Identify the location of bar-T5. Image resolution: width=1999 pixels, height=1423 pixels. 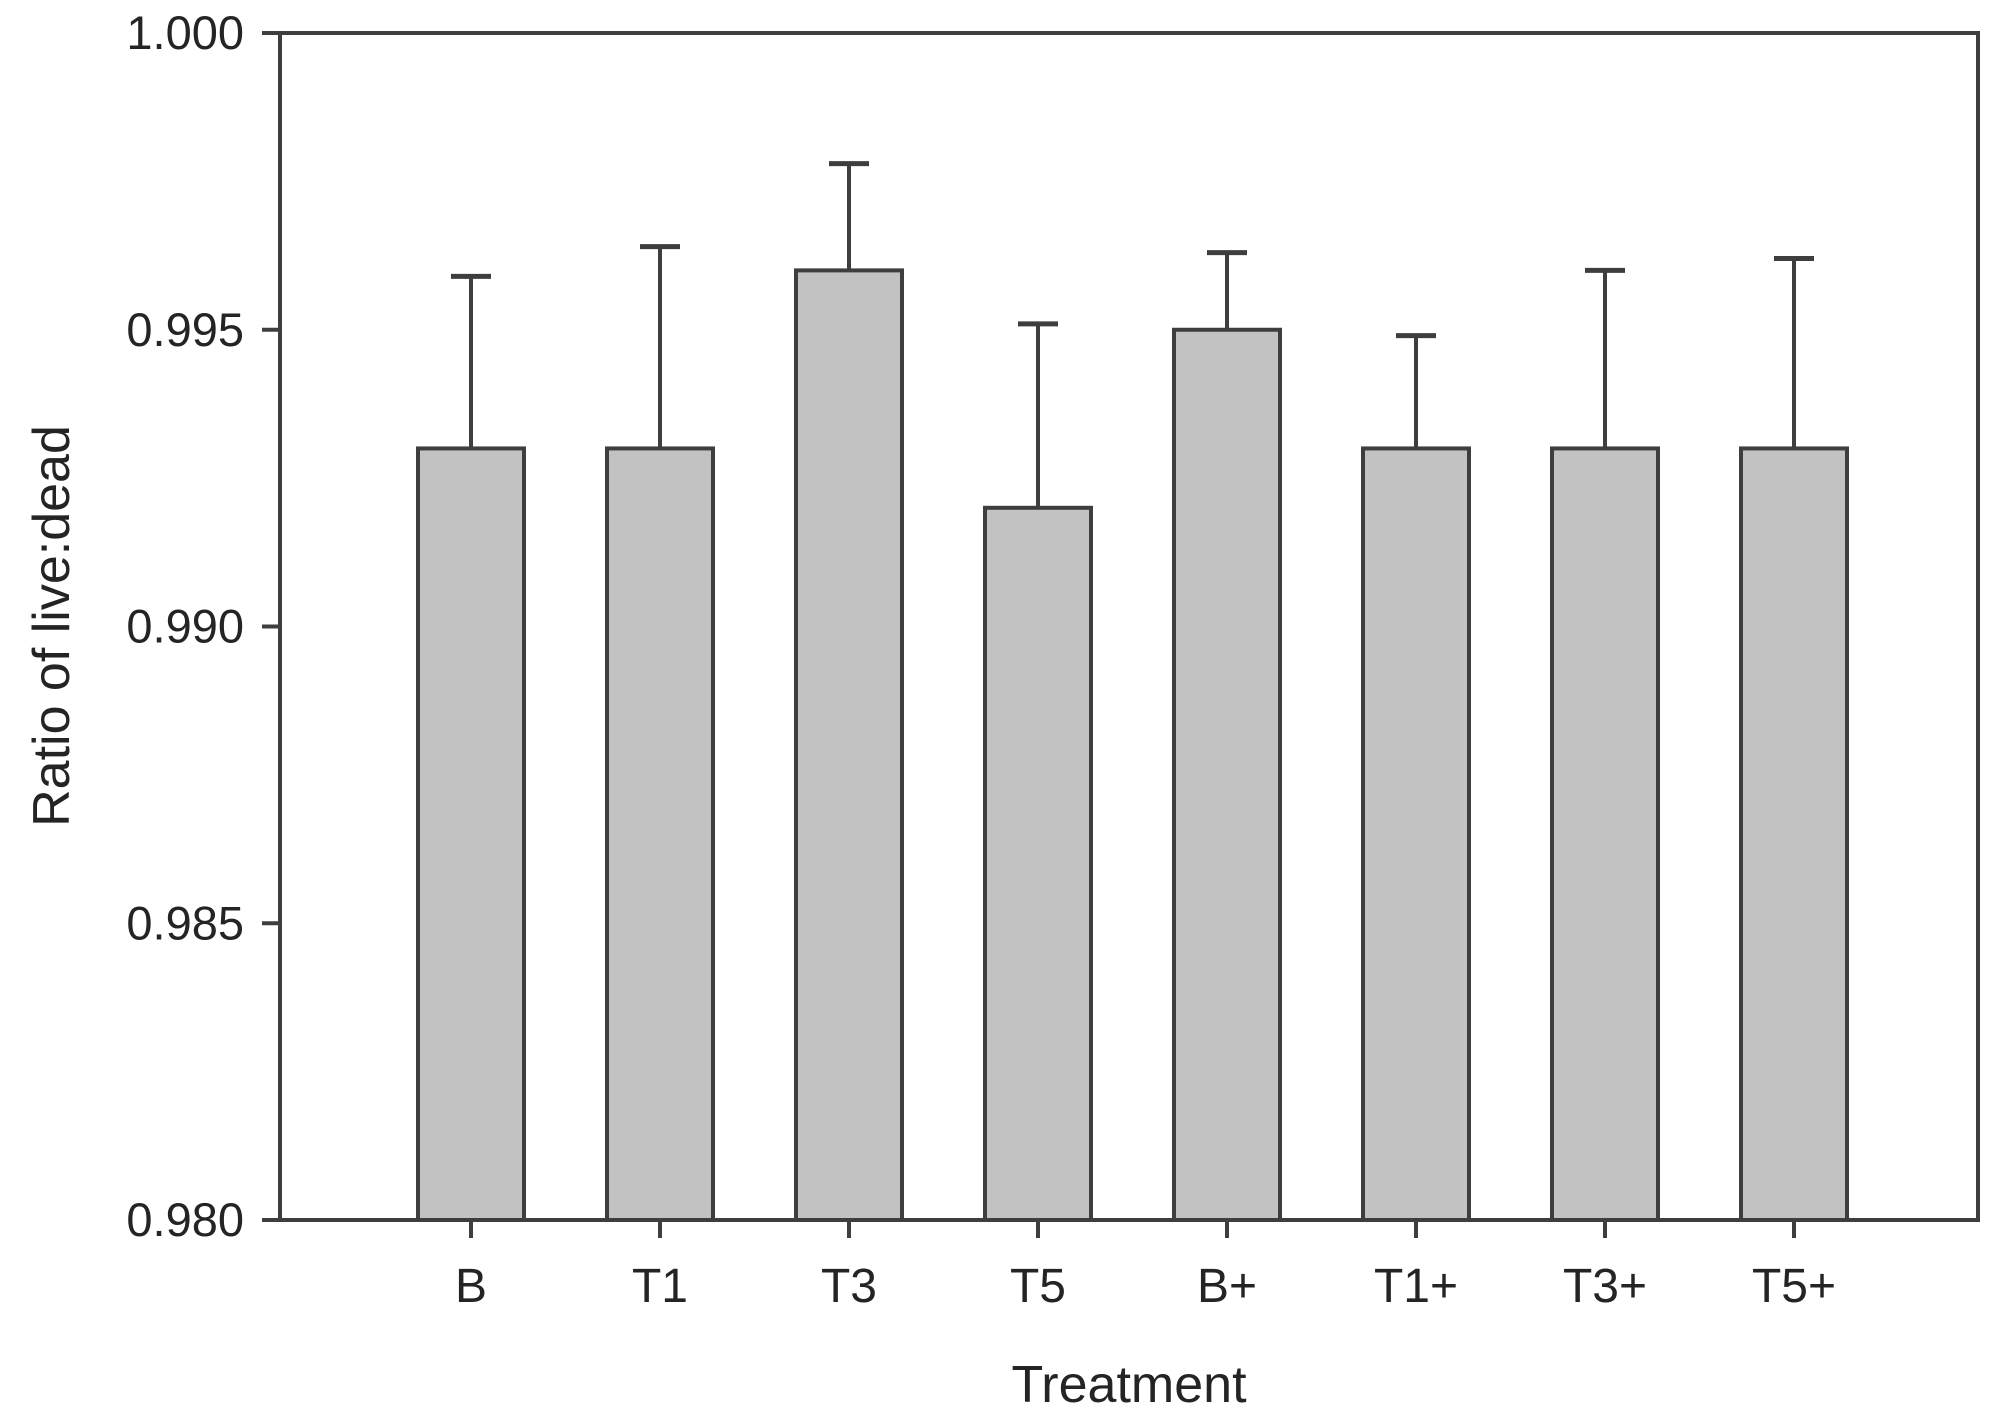
(1038, 863).